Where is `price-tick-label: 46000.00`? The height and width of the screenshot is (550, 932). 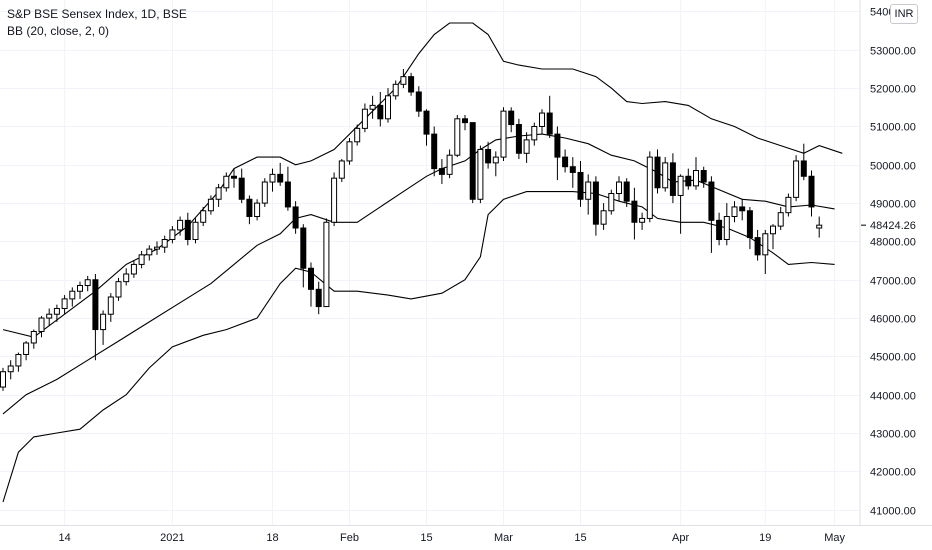
price-tick-label: 46000.00 is located at coordinates (893, 320).